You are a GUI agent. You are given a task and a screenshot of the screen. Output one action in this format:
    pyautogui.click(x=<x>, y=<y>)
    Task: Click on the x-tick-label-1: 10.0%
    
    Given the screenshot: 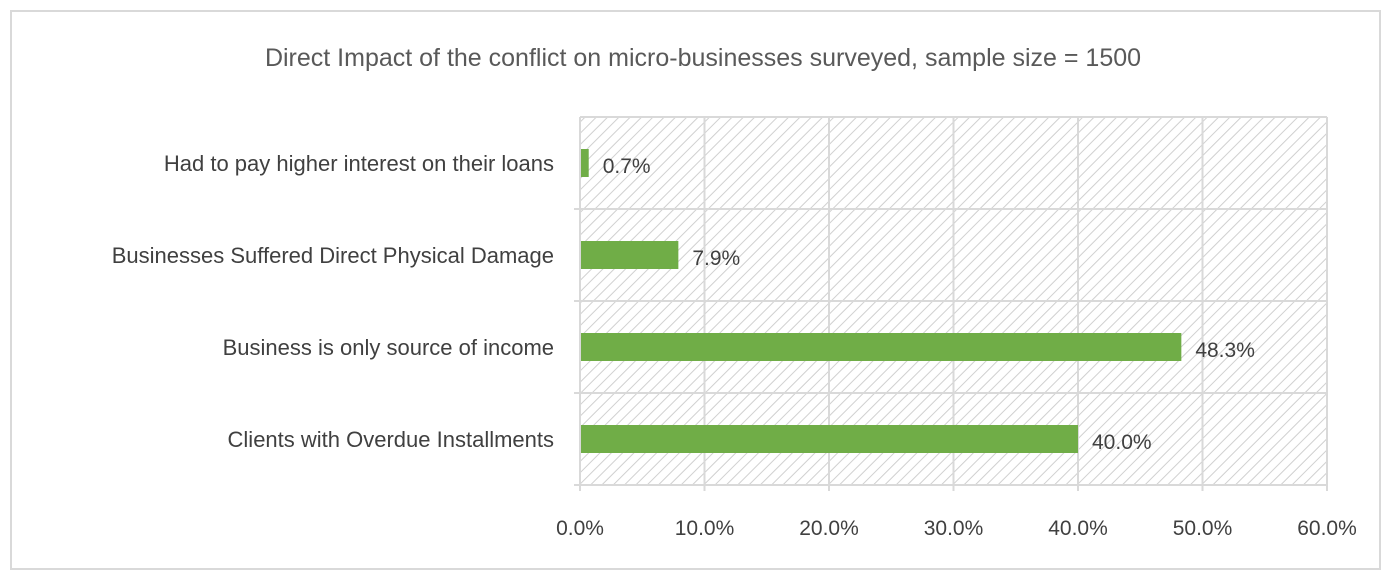 What is the action you would take?
    pyautogui.click(x=705, y=528)
    